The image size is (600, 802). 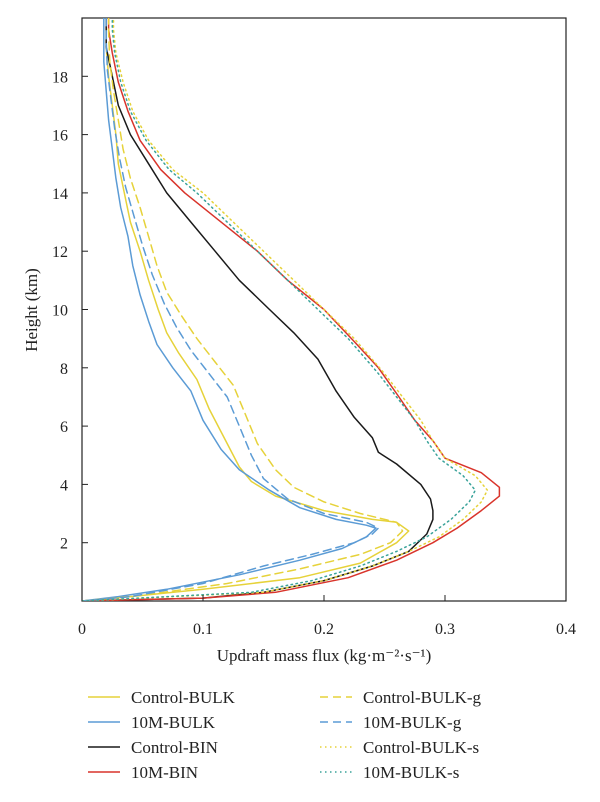 What do you see at coordinates (31, 310) in the screenshot?
I see `y-axis-title: Height (km)` at bounding box center [31, 310].